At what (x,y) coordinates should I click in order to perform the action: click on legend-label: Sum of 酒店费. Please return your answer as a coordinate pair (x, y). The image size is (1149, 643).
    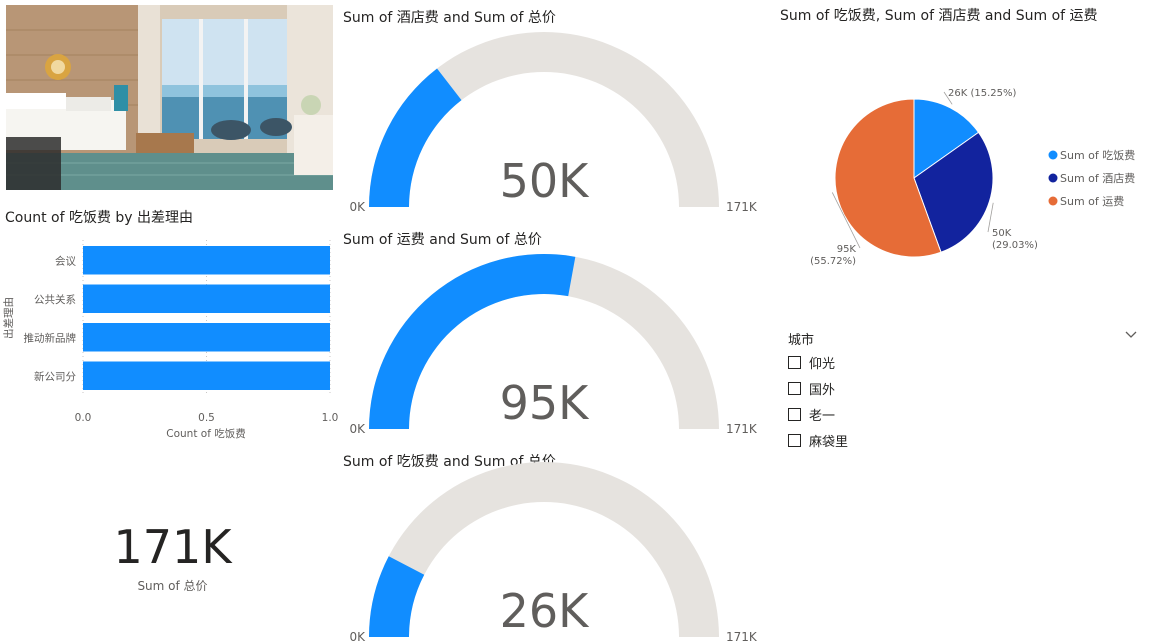
    Looking at the image, I should click on (1097, 178).